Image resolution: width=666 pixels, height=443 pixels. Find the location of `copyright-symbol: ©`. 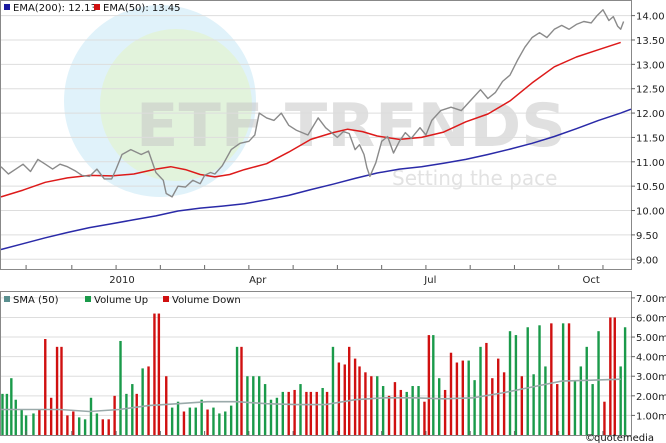

copyright-symbol: © is located at coordinates (590, 438).